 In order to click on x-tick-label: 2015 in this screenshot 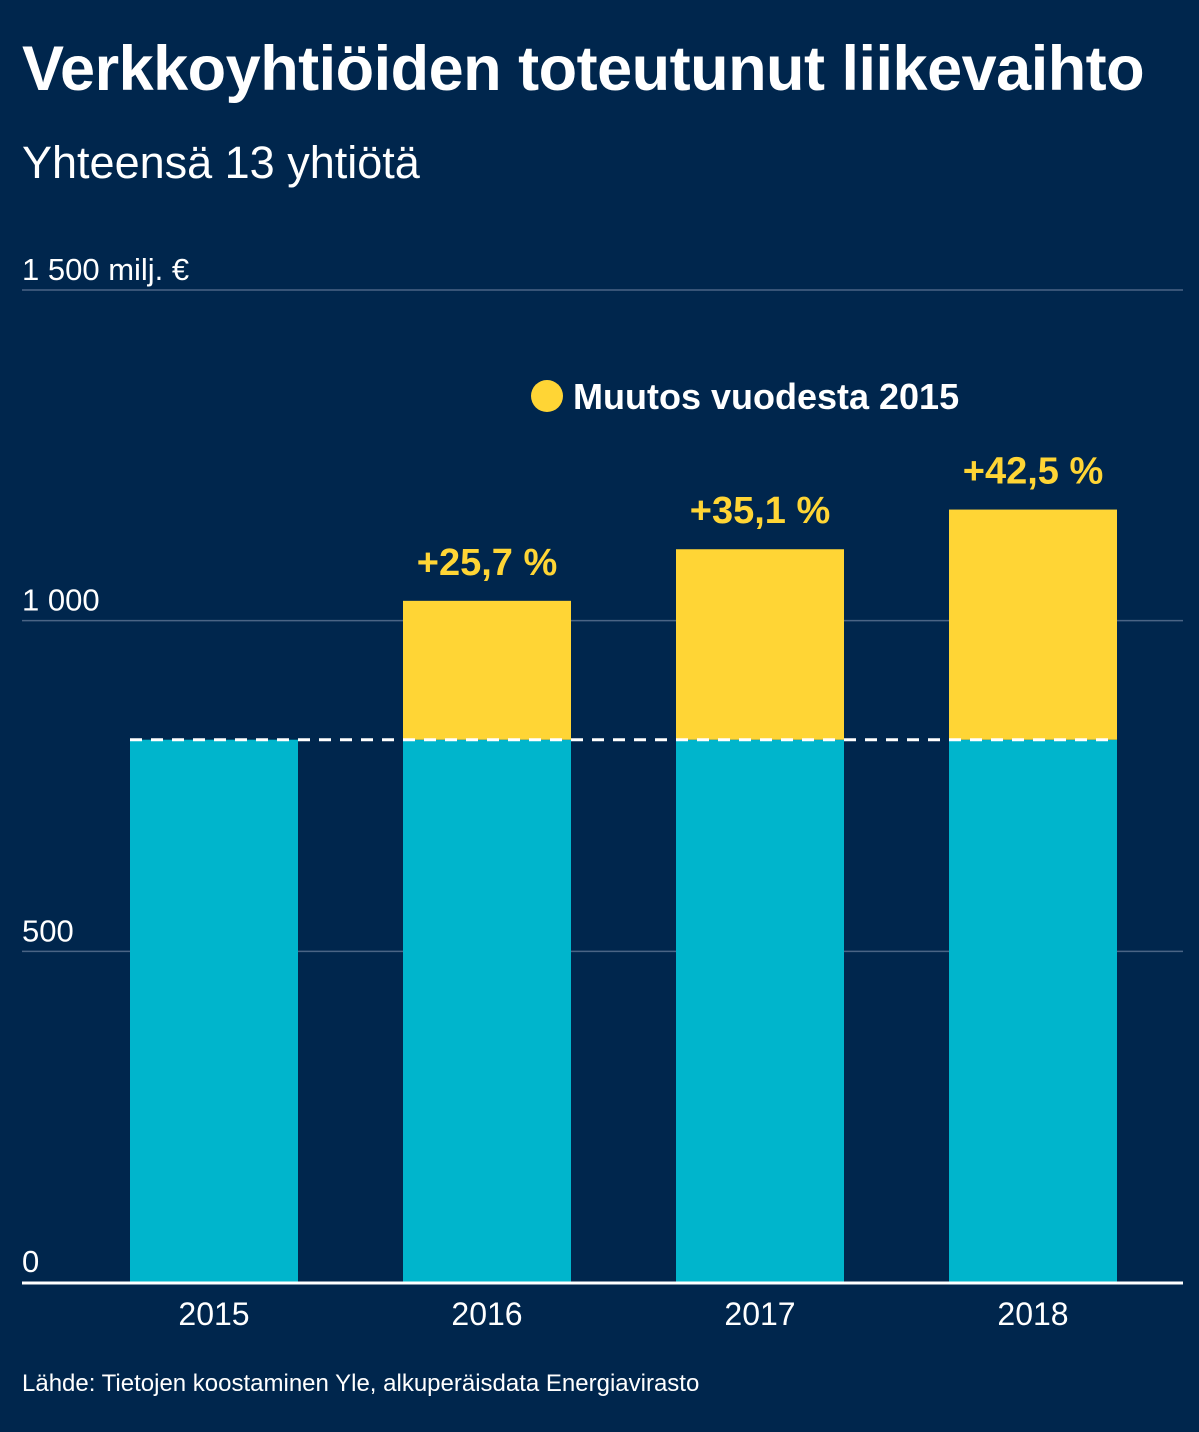, I will do `click(213, 1314)`.